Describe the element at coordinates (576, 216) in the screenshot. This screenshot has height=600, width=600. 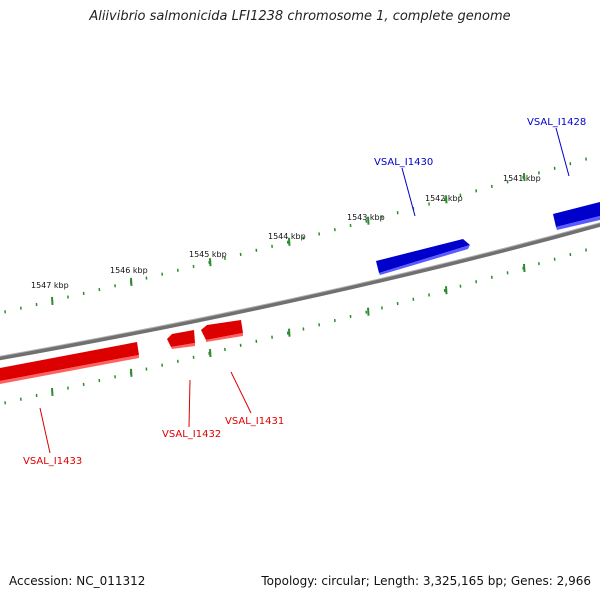
I see `gene-vsal-i1428-arrow` at that location.